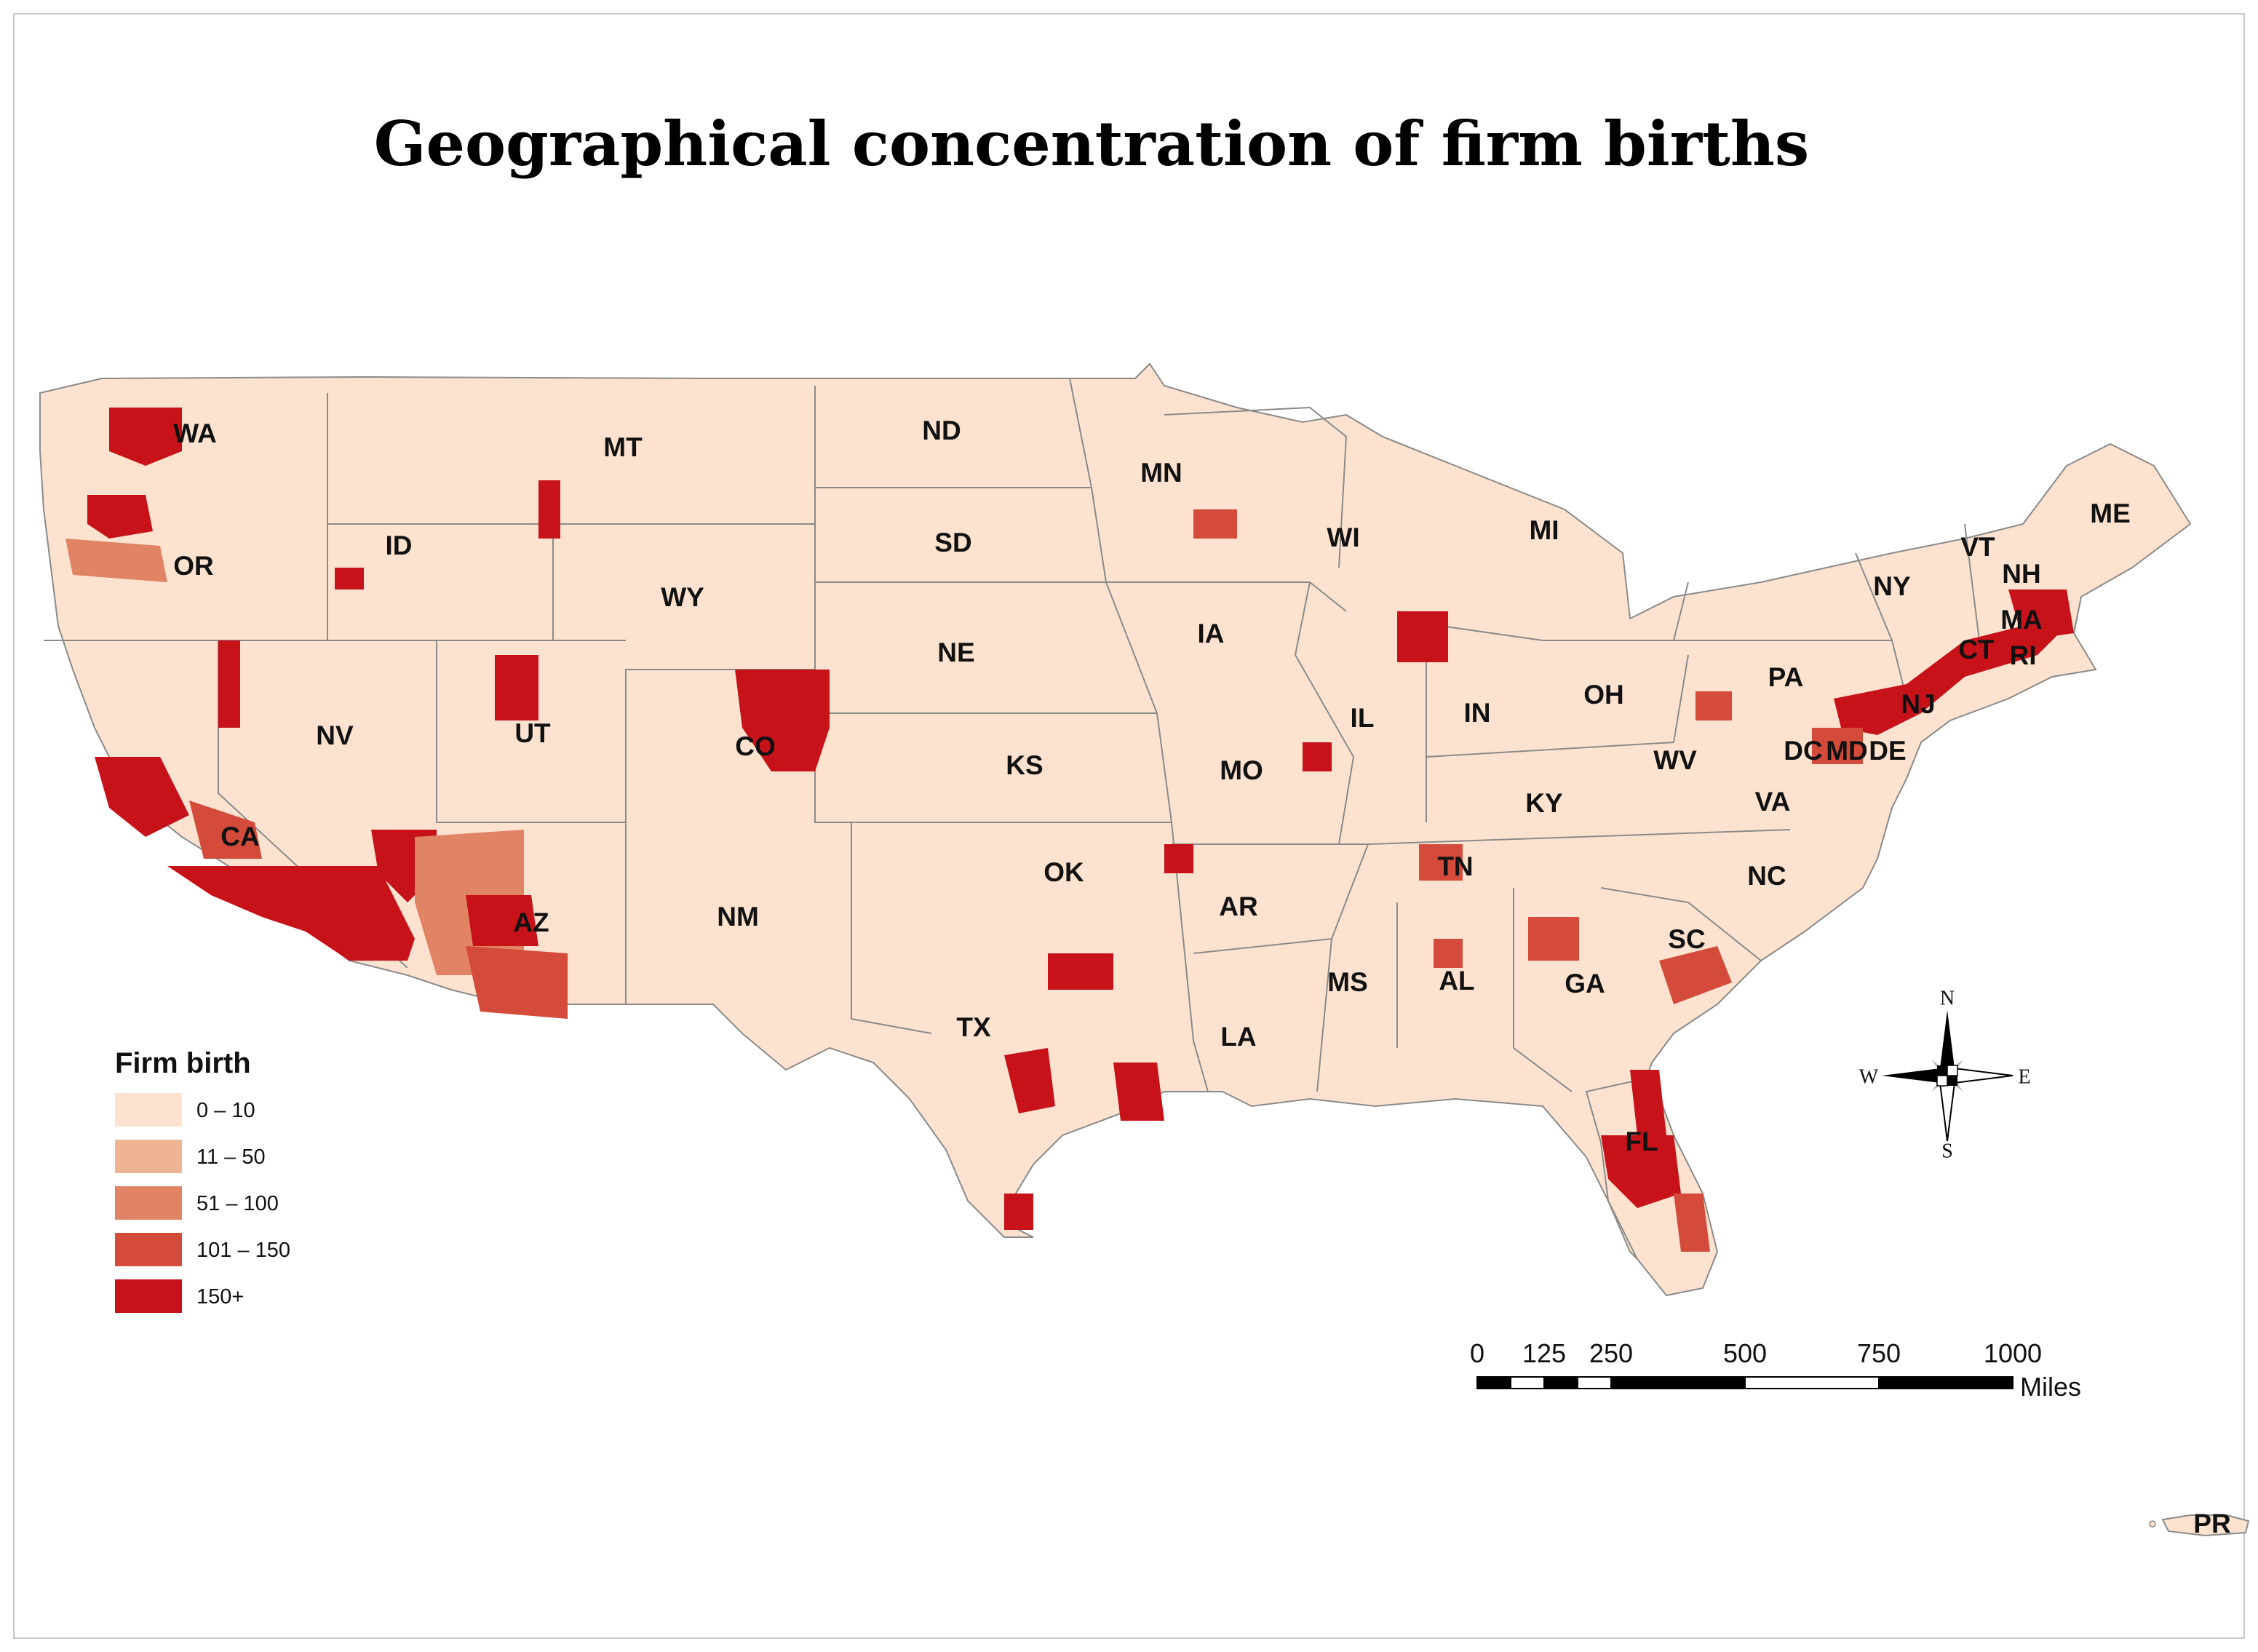  What do you see at coordinates (239, 836) in the screenshot?
I see `state-label-ca: CA` at bounding box center [239, 836].